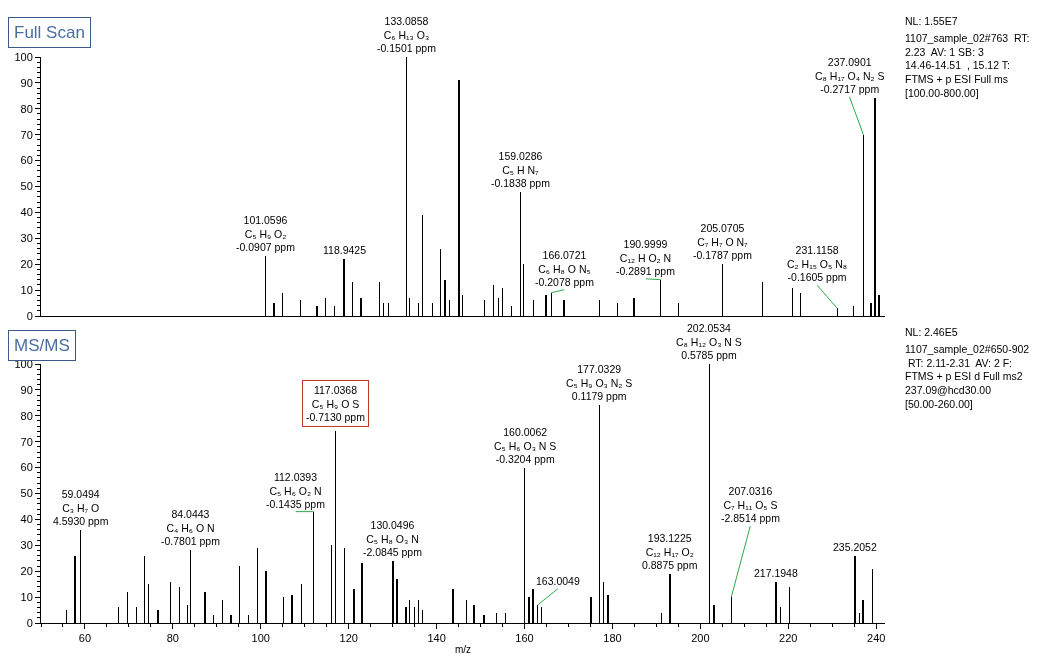  Describe the element at coordinates (612, 638) in the screenshot. I see `x-tick-label: 180` at that location.